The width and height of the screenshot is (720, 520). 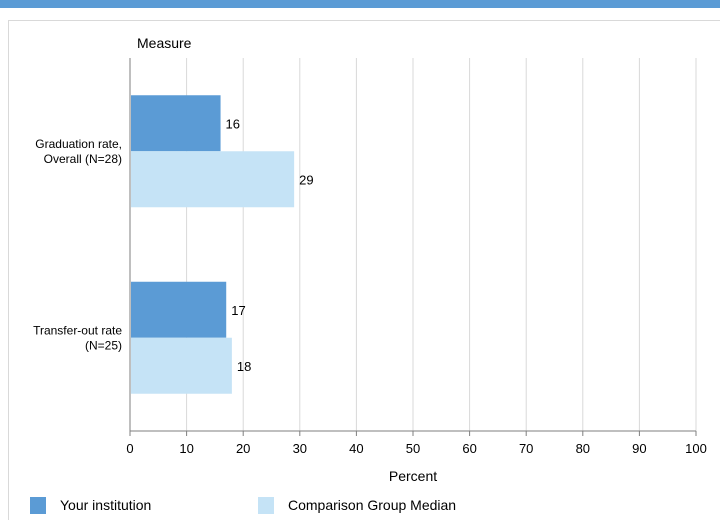 I want to click on x-tick-label: 100, so click(x=696, y=448).